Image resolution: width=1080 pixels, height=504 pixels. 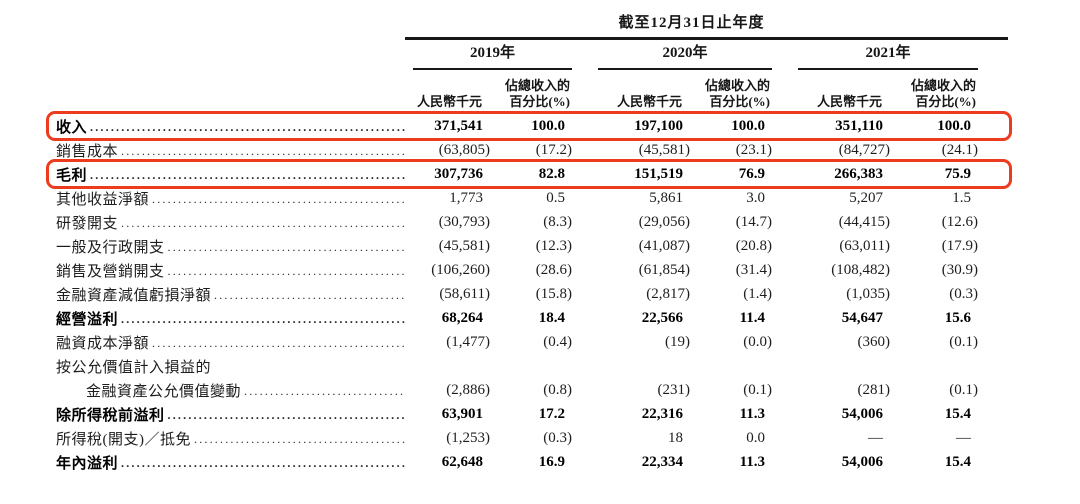 I want to click on cell-pct-2019: (8.3), so click(x=557, y=221).